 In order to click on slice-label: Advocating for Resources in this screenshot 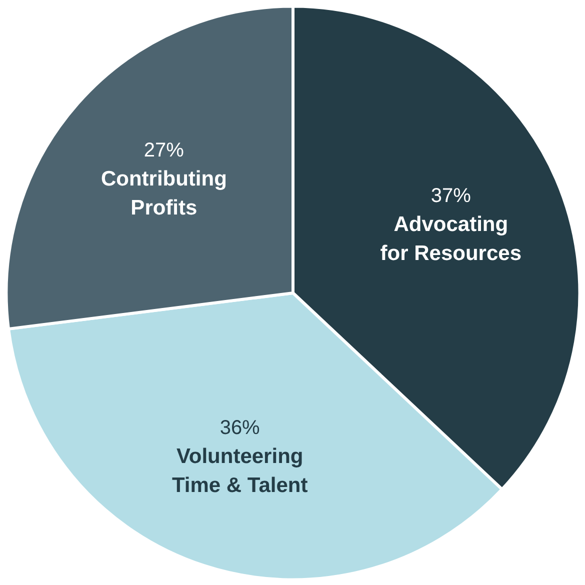, I will do `click(451, 239)`.